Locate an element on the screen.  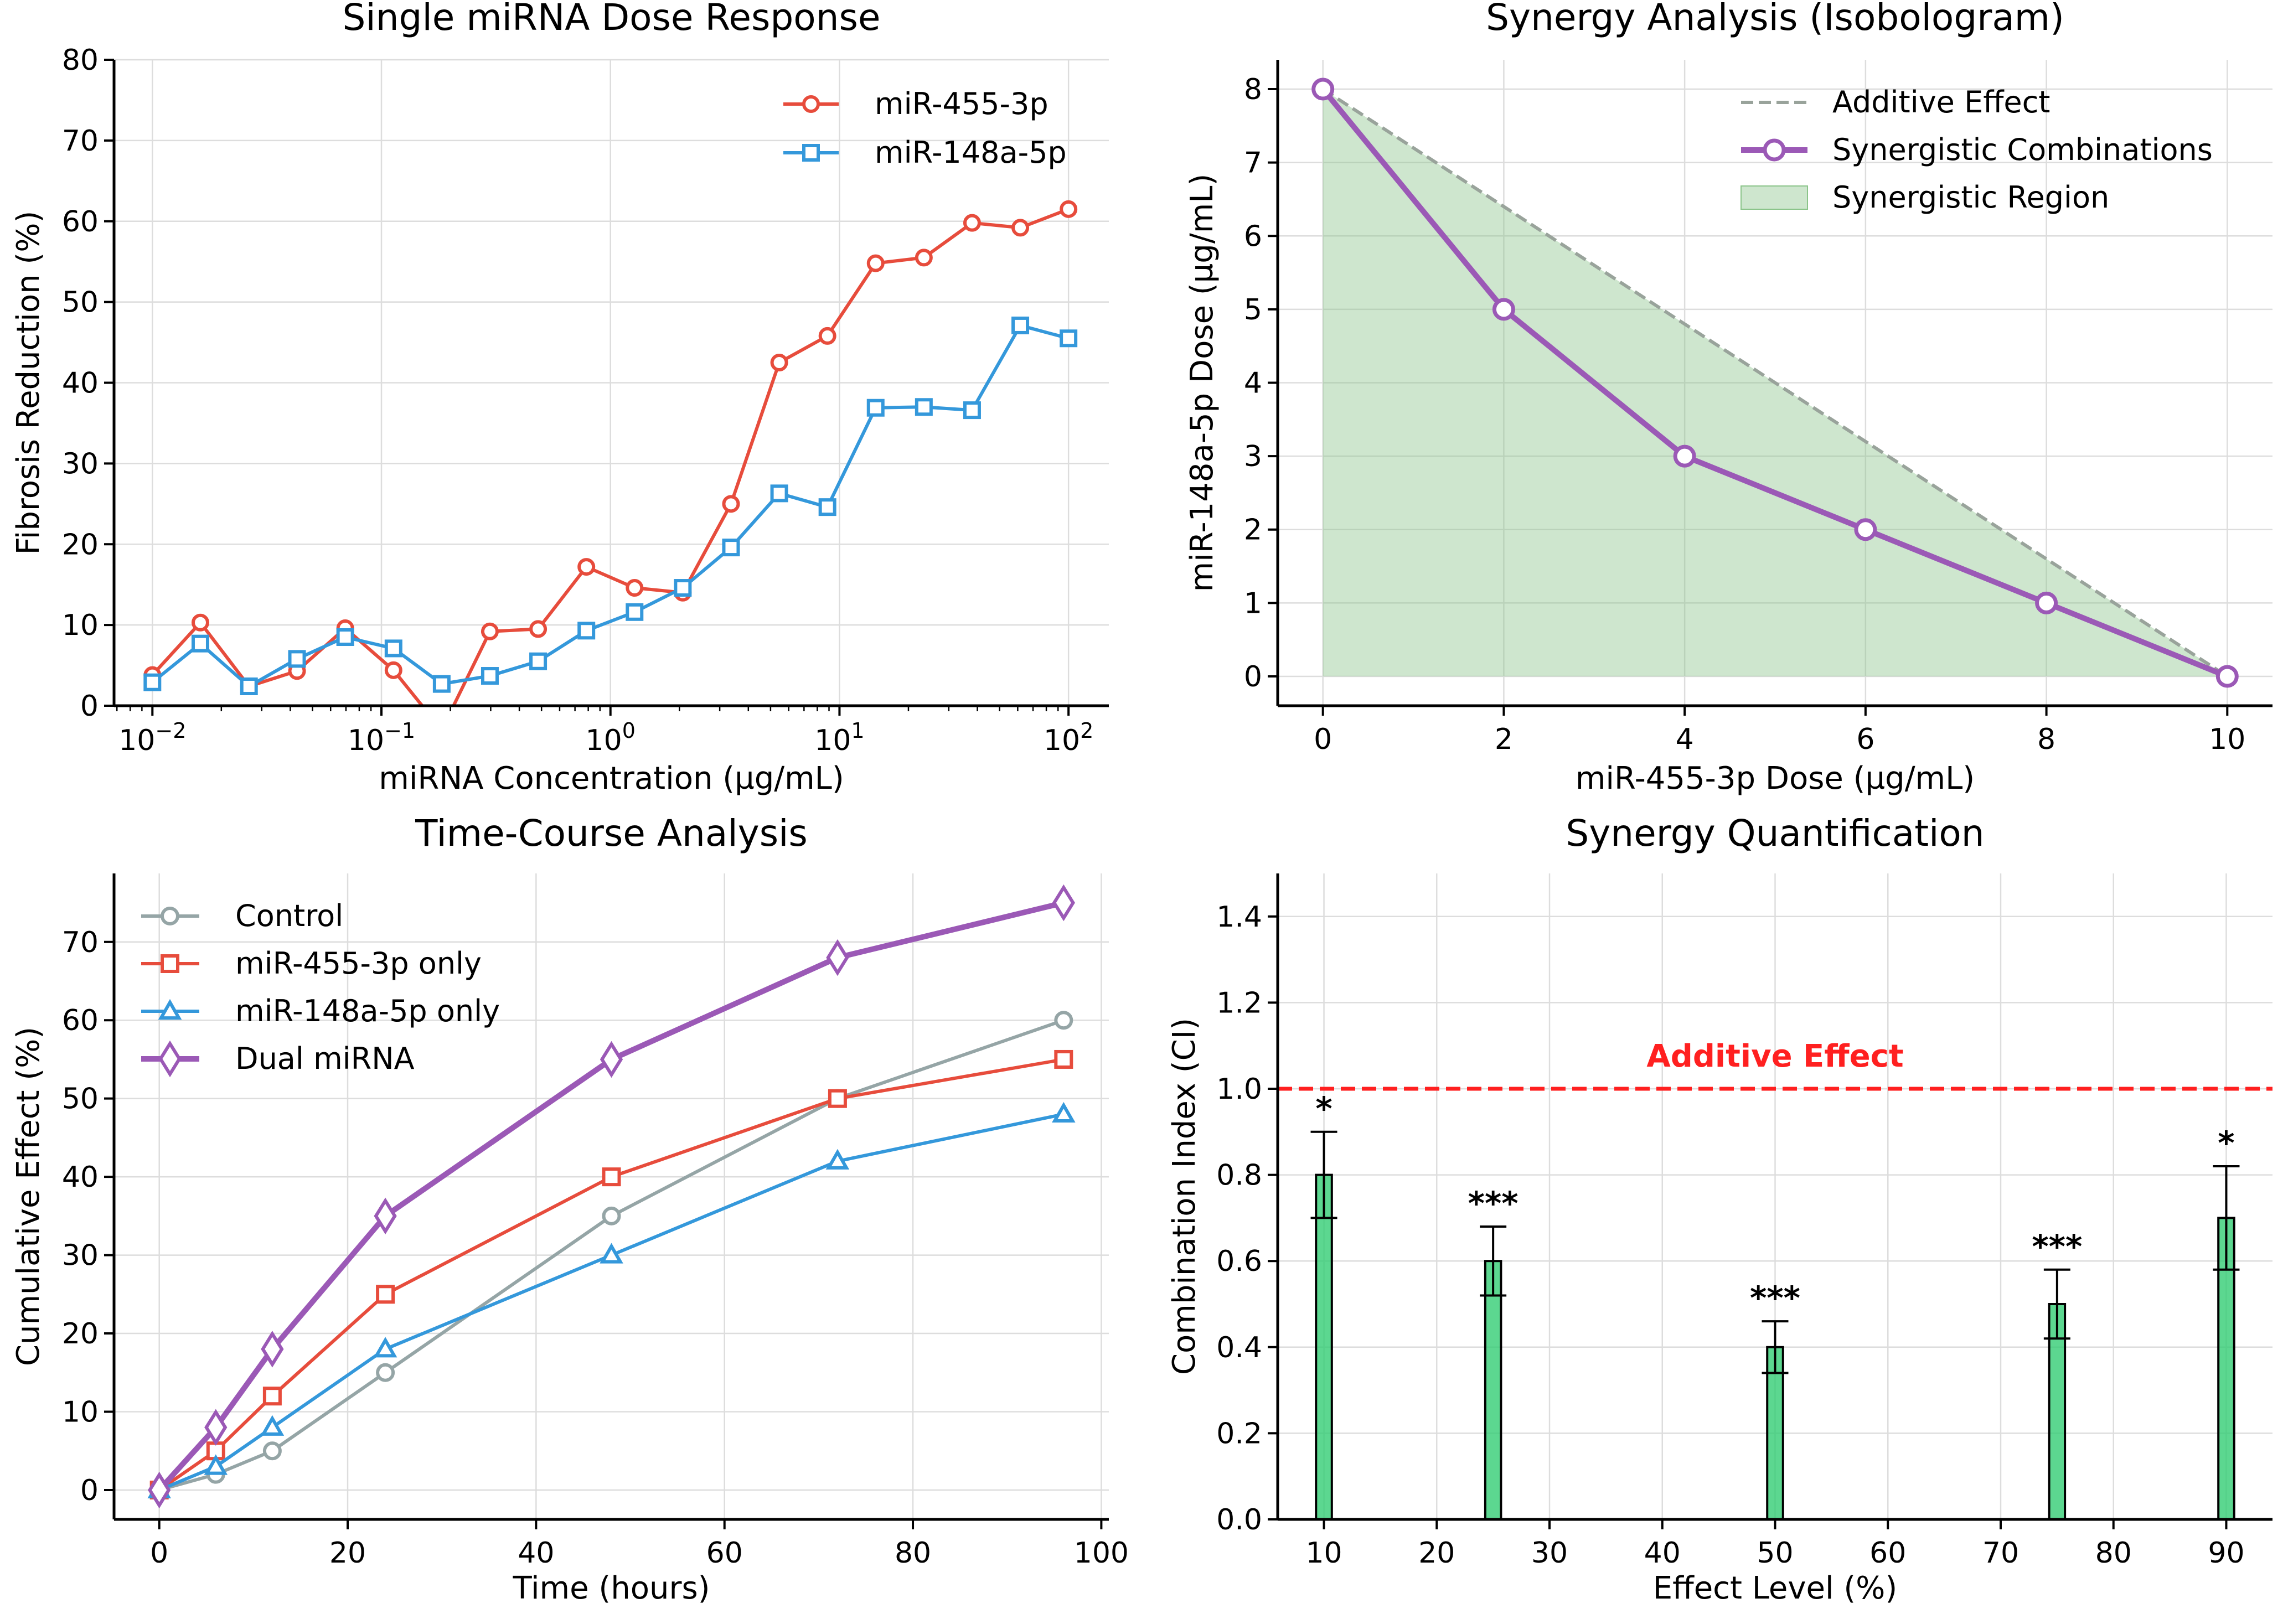
dose-y-tick-label: 80 is located at coordinates (80, 60).